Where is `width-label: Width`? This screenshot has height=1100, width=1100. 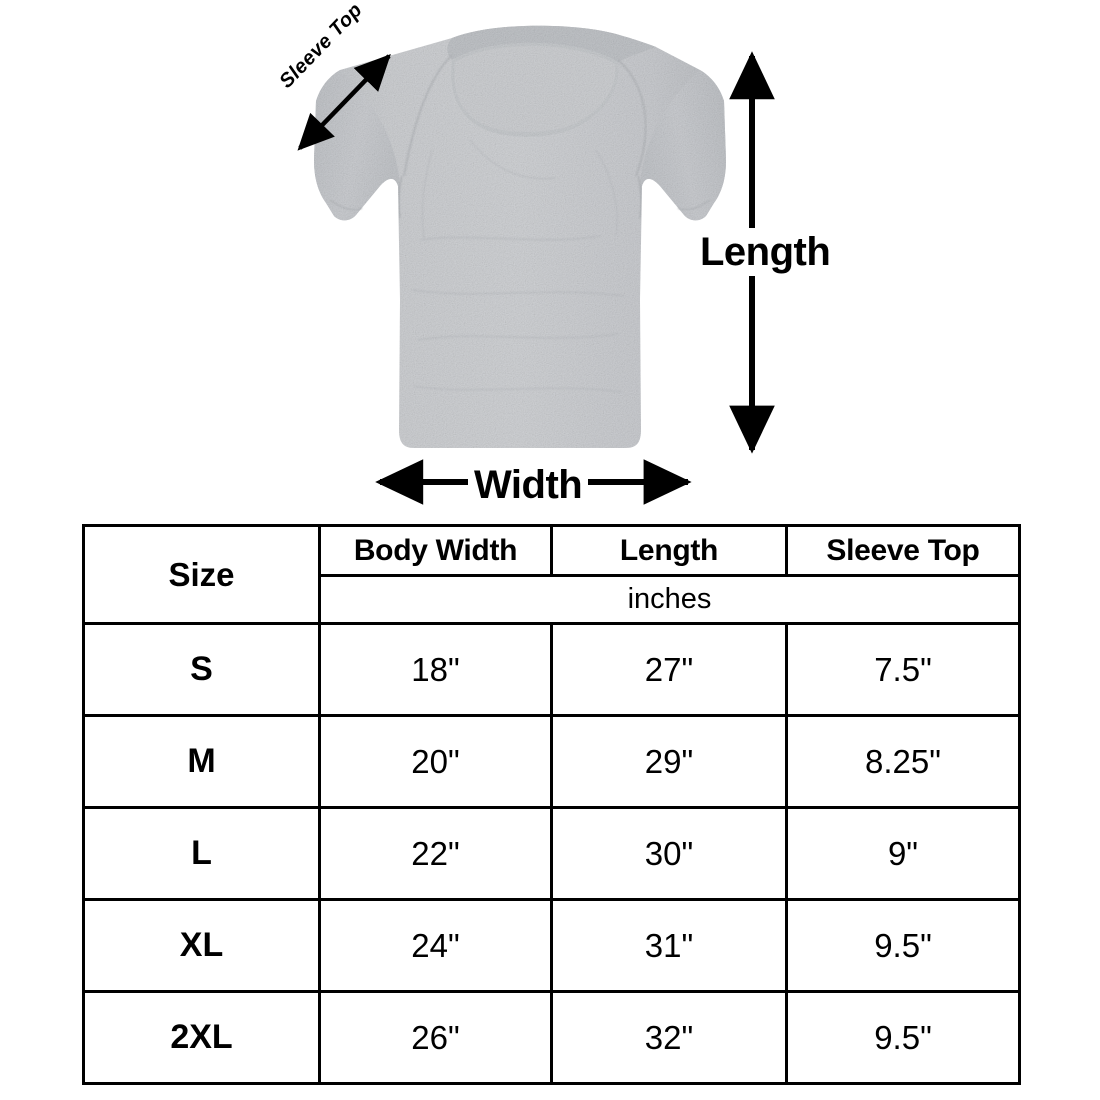
width-label: Width is located at coordinates (528, 485).